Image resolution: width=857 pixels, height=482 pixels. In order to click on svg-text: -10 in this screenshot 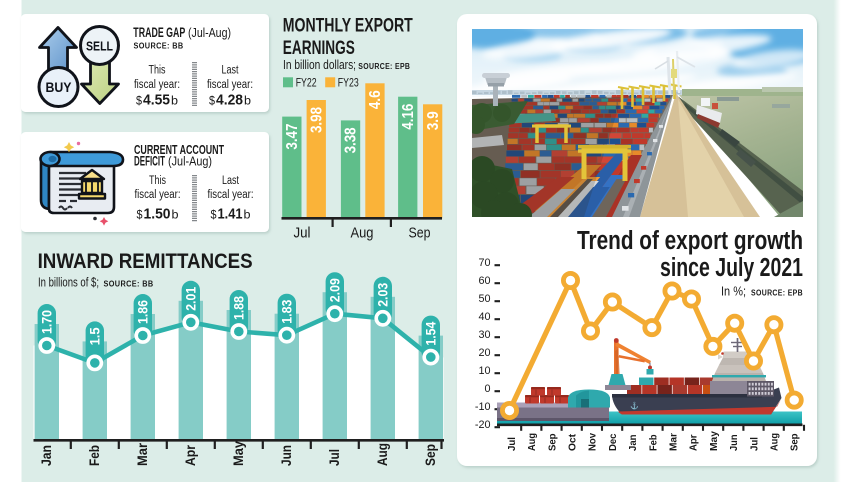, I will do `click(483, 407)`.